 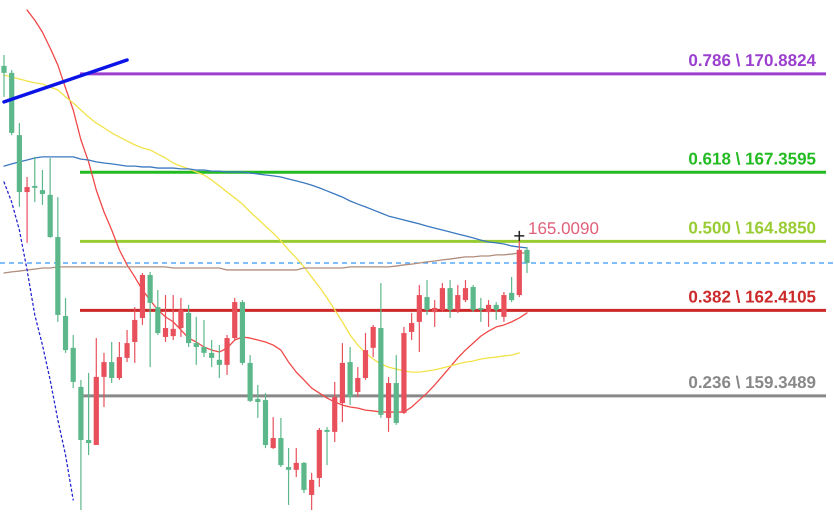 I want to click on ref-line-label: 0.500 \ 164.8850, so click(x=752, y=228).